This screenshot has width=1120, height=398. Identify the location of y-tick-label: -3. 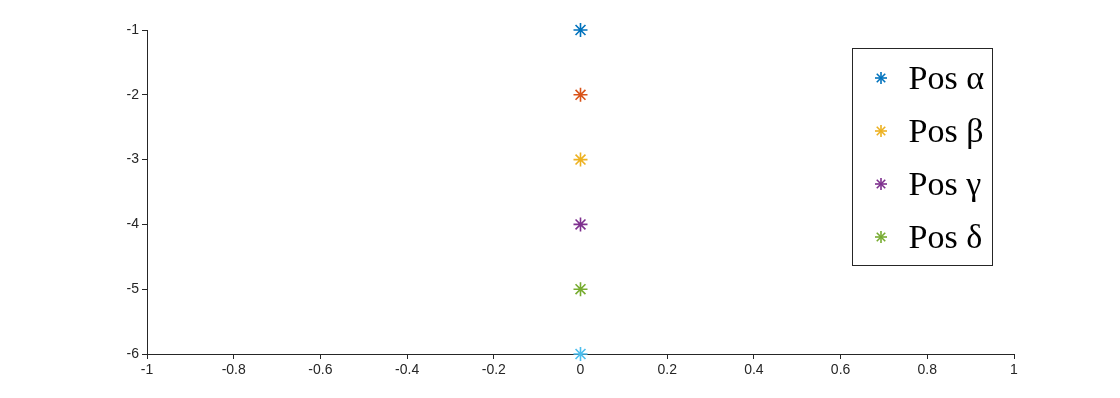
(133, 158).